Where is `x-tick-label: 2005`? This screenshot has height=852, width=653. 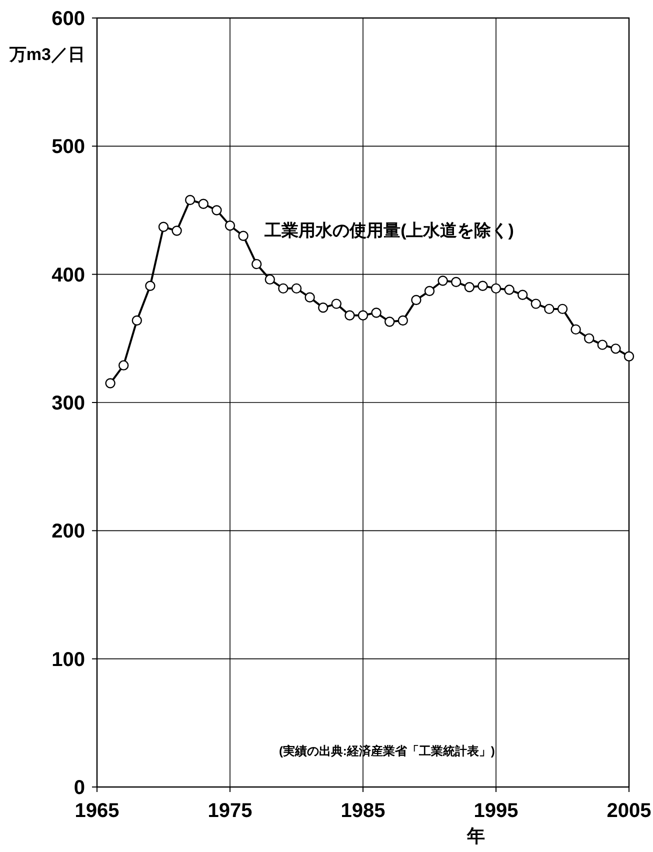 x-tick-label: 2005 is located at coordinates (629, 811).